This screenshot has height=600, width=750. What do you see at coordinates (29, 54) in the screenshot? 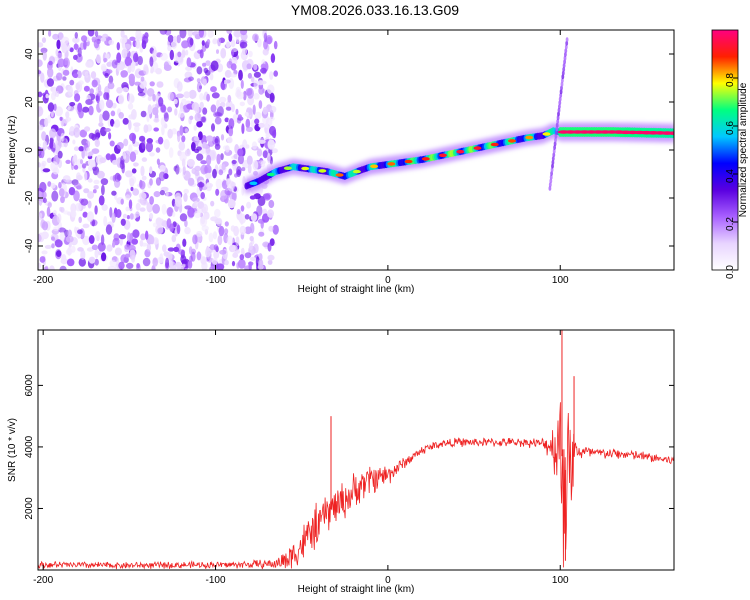
I see `spectrogram-y-tick-label: 40` at bounding box center [29, 54].